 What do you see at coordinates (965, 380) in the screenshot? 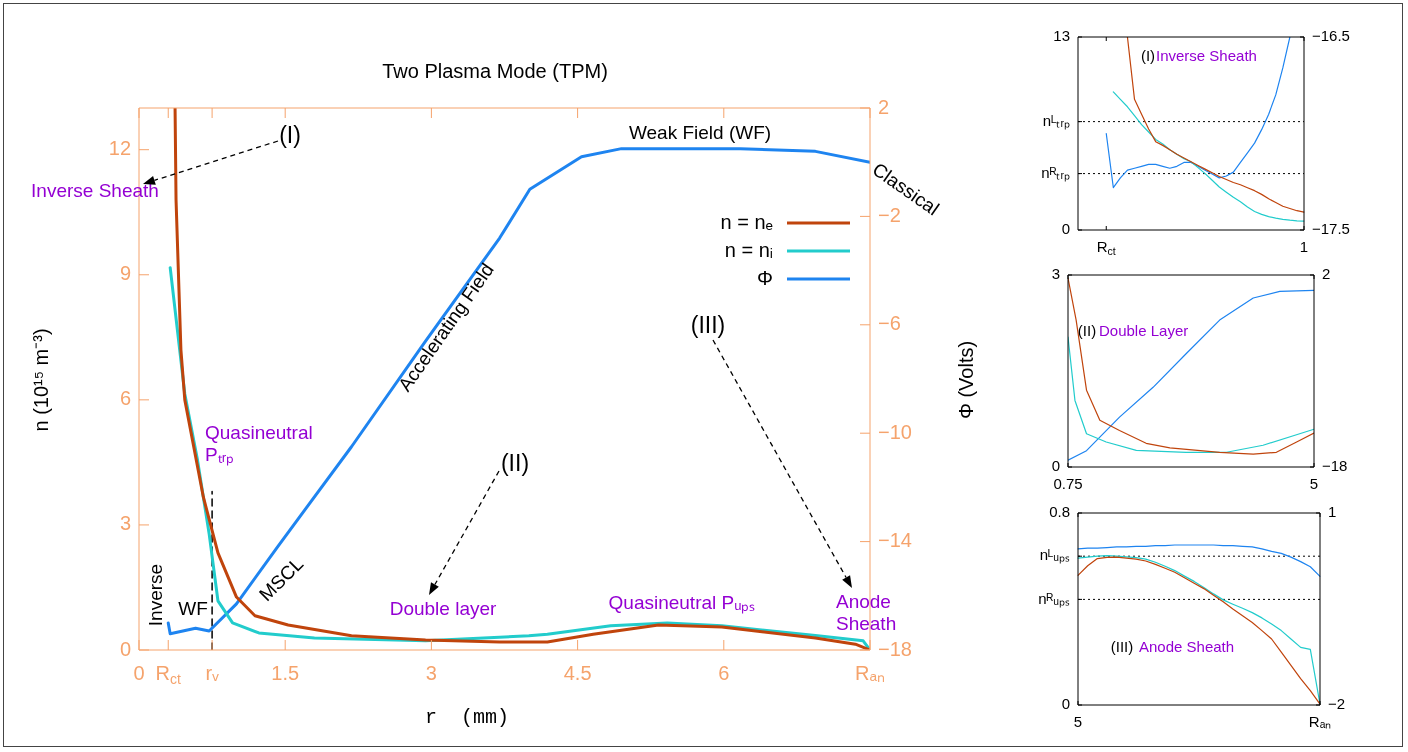
I see `y2-axis-title: Φ (Volts)` at bounding box center [965, 380].